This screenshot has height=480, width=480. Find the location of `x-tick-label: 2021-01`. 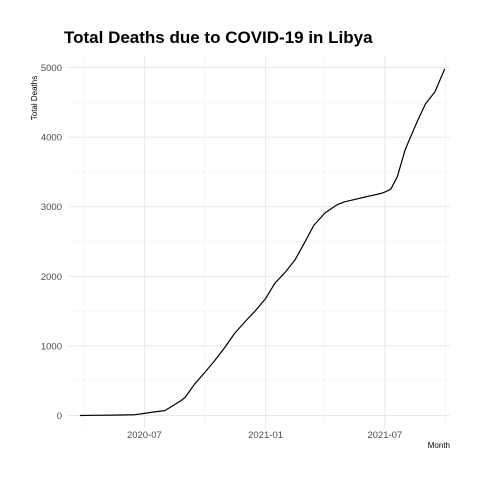

x-tick-label: 2021-01 is located at coordinates (265, 435).